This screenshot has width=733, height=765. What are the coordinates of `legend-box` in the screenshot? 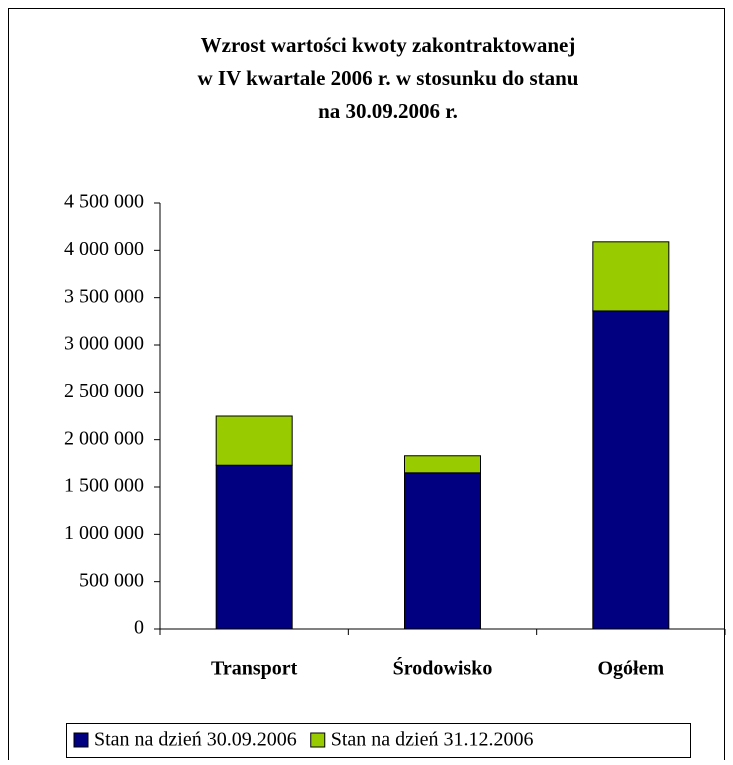 It's located at (378, 740).